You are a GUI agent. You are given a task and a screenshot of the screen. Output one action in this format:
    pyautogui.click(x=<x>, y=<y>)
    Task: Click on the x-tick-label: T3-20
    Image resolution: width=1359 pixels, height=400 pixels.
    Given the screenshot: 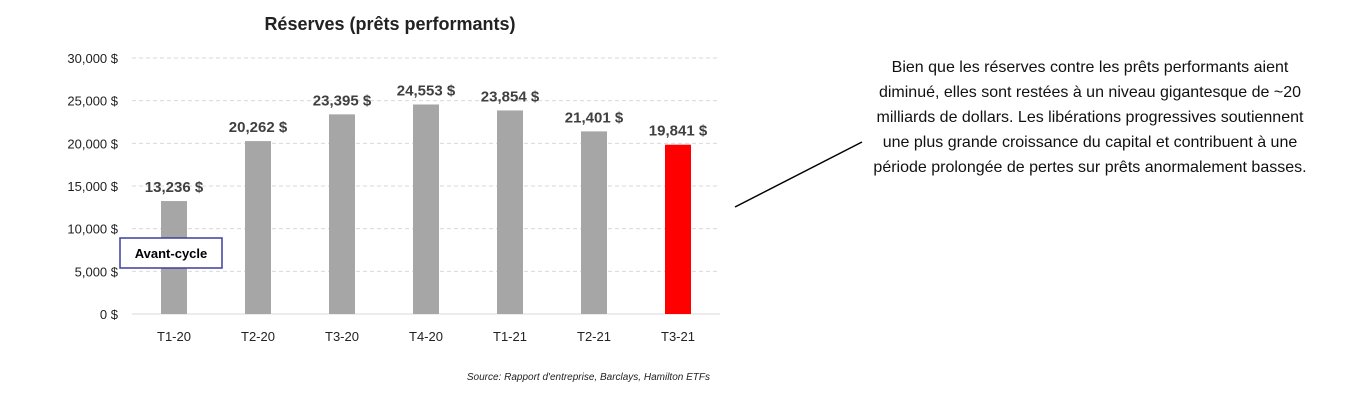 What is the action you would take?
    pyautogui.click(x=342, y=336)
    